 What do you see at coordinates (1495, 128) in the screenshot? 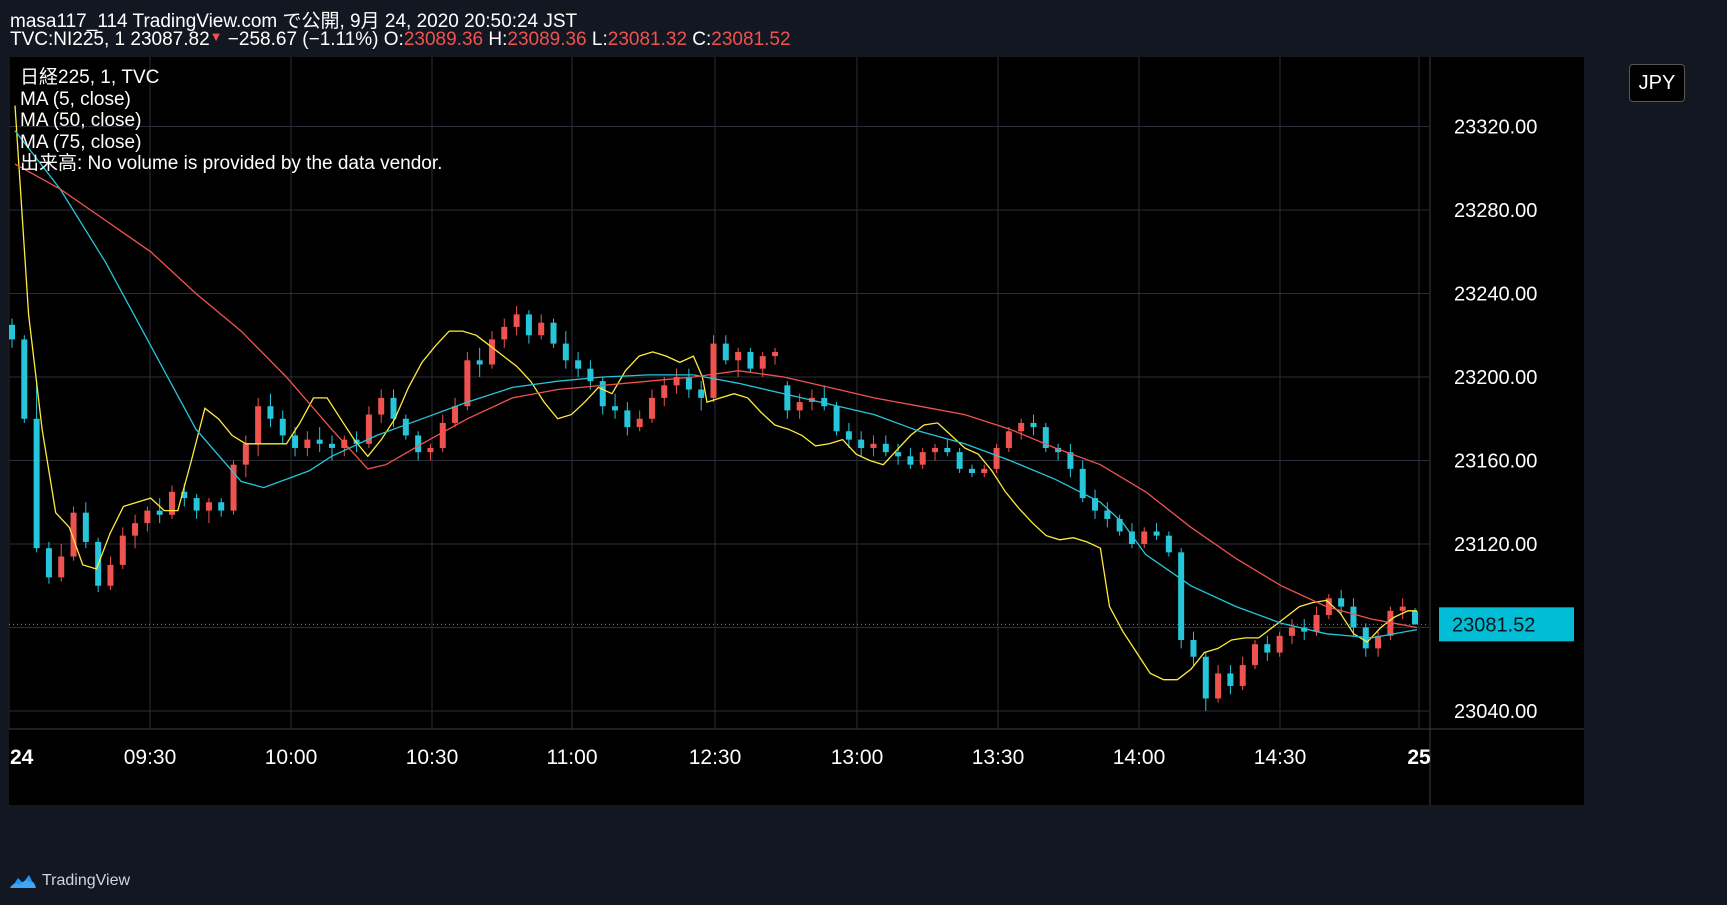
I see `y-tick-label: 23320.00` at bounding box center [1495, 128].